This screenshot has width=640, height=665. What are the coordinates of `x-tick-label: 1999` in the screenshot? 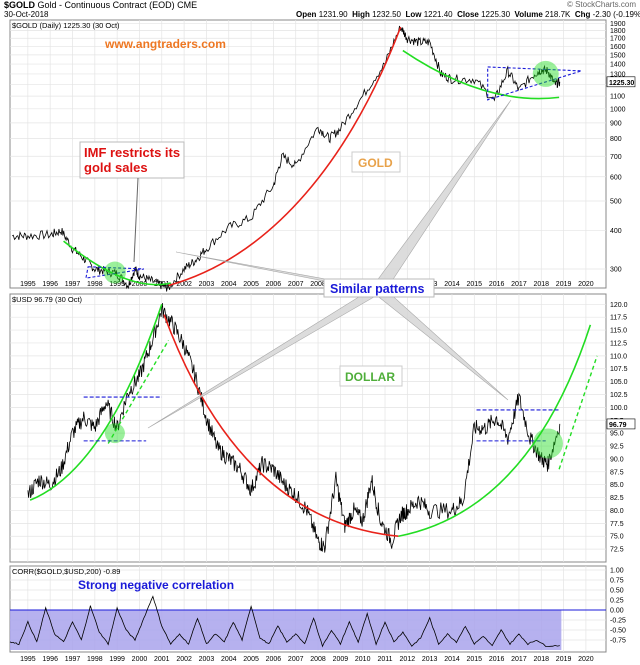 It's located at (117, 659).